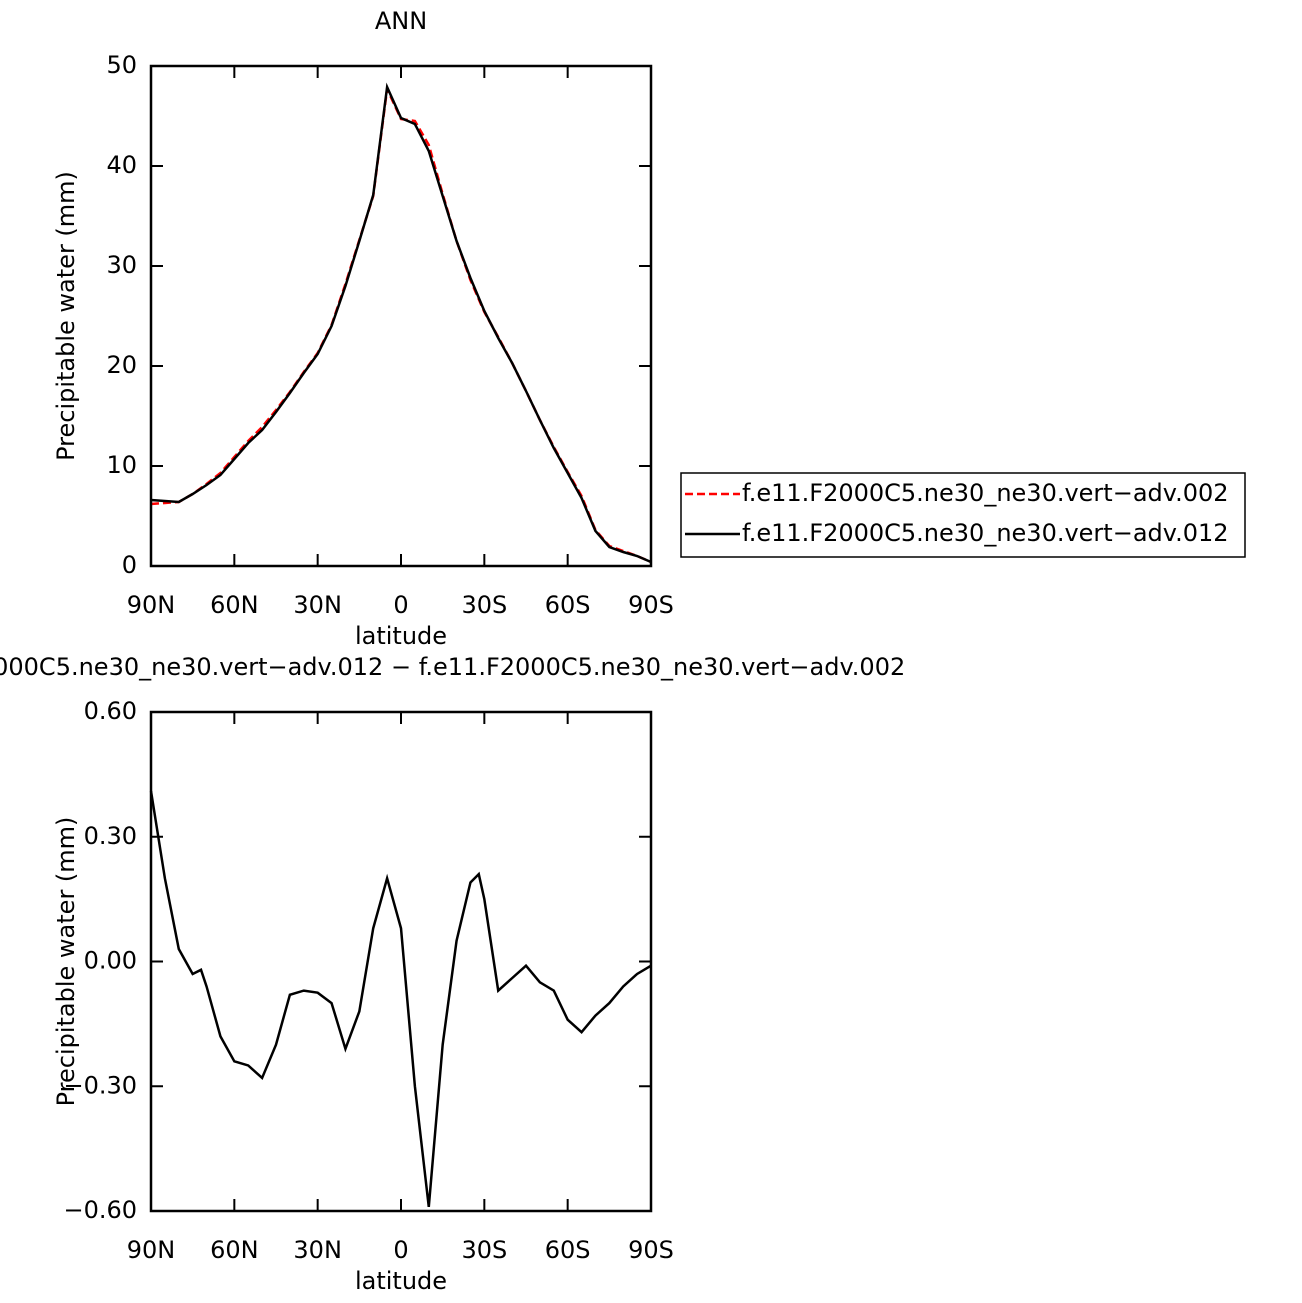 This screenshot has width=1302, height=1303. Describe the element at coordinates (963, 515) in the screenshot. I see `legend-box` at that location.